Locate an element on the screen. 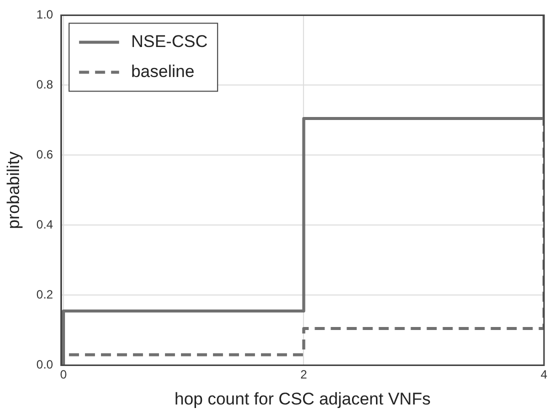 This screenshot has height=414, width=552. y-axis-title: probability is located at coordinates (13, 189).